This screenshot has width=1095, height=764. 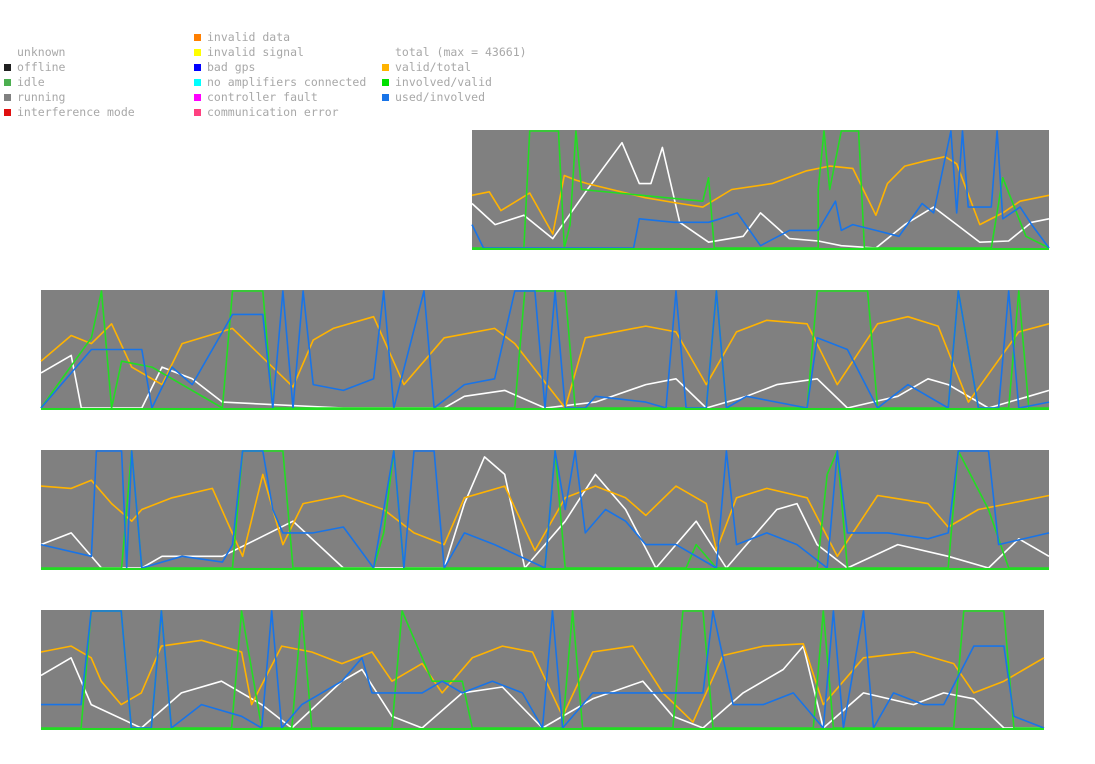 What do you see at coordinates (461, 52) in the screenshot?
I see `legend-metric-label-1: total (max = 43661)` at bounding box center [461, 52].